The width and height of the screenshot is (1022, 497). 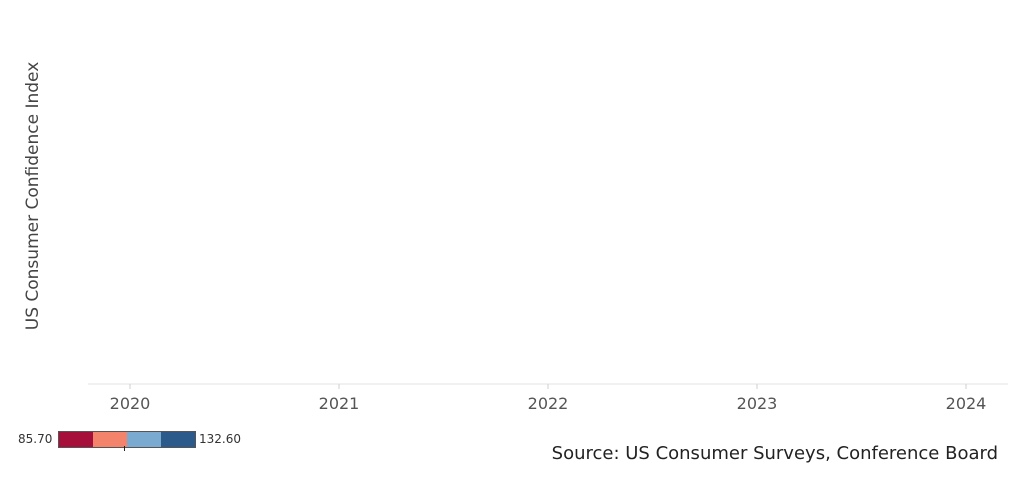 What do you see at coordinates (966, 403) in the screenshot?
I see `x-tick-label: 2024` at bounding box center [966, 403].